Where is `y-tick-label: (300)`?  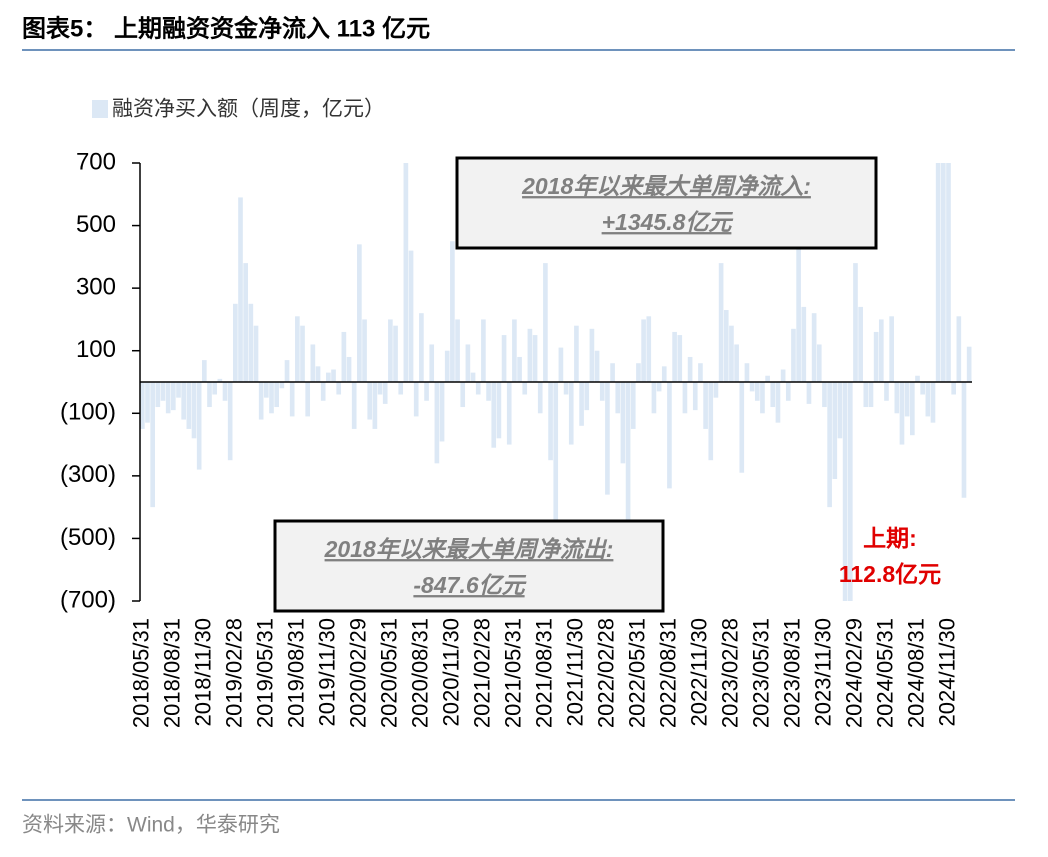 y-tick-label: (300) is located at coordinates (88, 474).